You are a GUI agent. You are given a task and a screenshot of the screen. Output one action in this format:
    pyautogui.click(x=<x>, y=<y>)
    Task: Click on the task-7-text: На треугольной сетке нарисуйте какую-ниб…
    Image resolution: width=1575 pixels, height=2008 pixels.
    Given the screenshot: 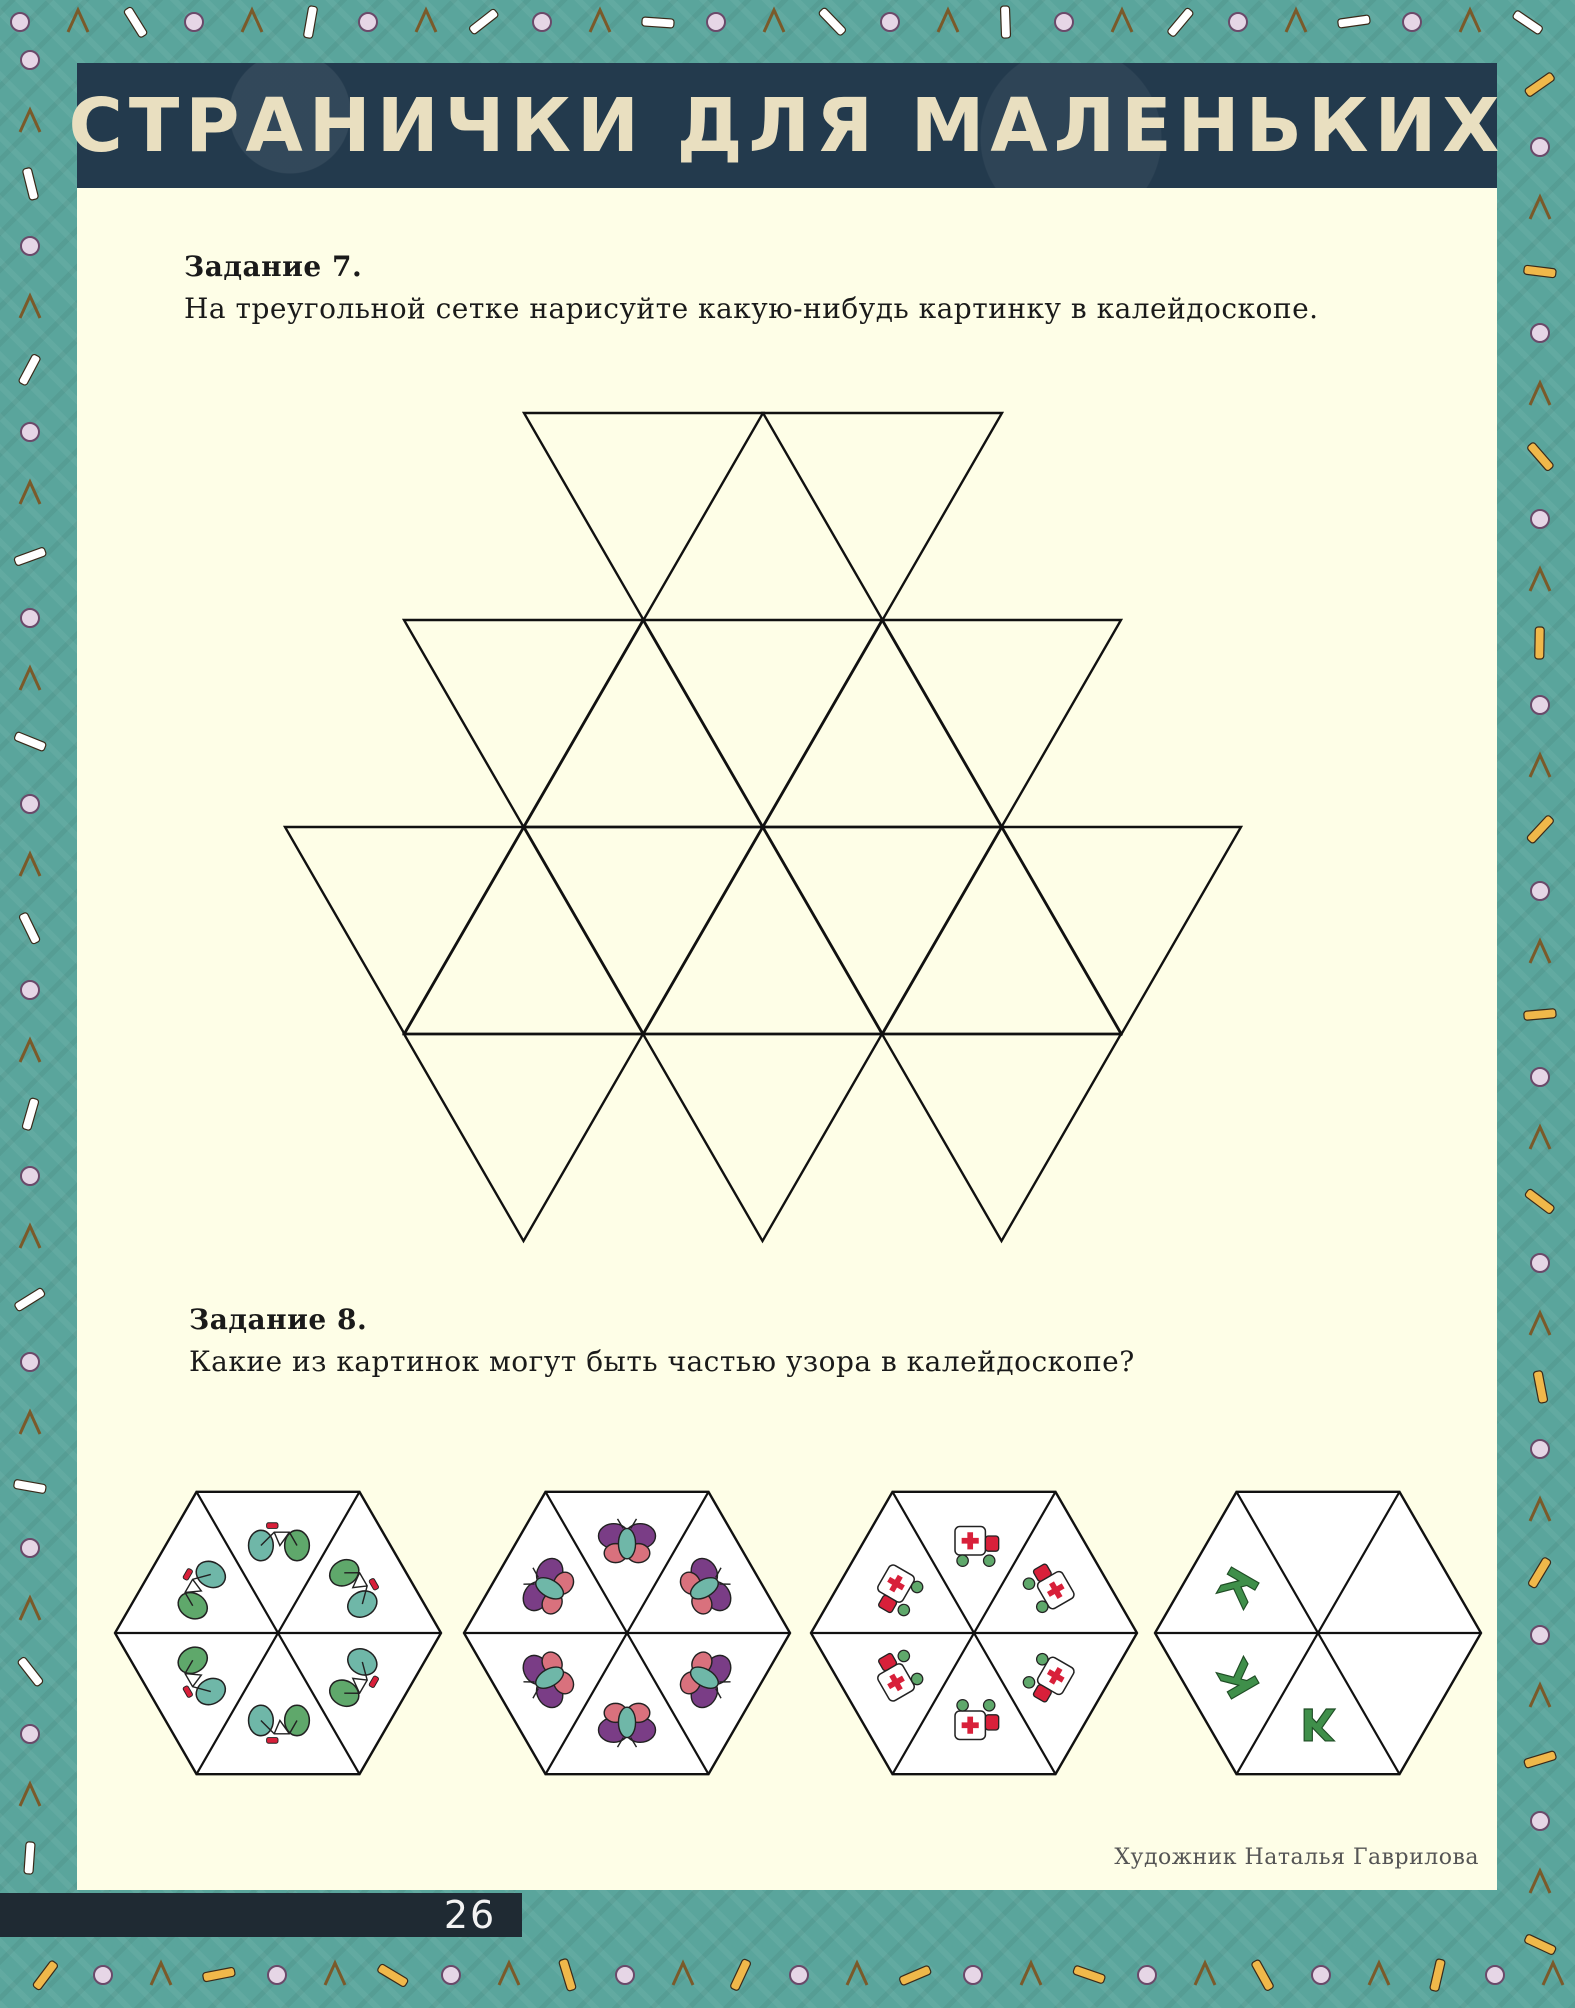 What is the action you would take?
    pyautogui.click(x=751, y=308)
    